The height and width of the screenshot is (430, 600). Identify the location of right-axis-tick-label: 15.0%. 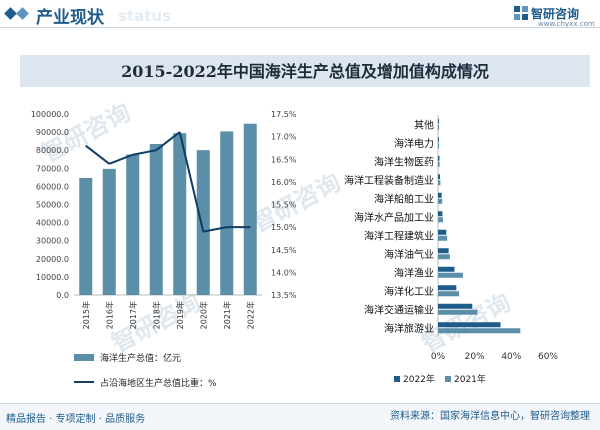
(284, 227).